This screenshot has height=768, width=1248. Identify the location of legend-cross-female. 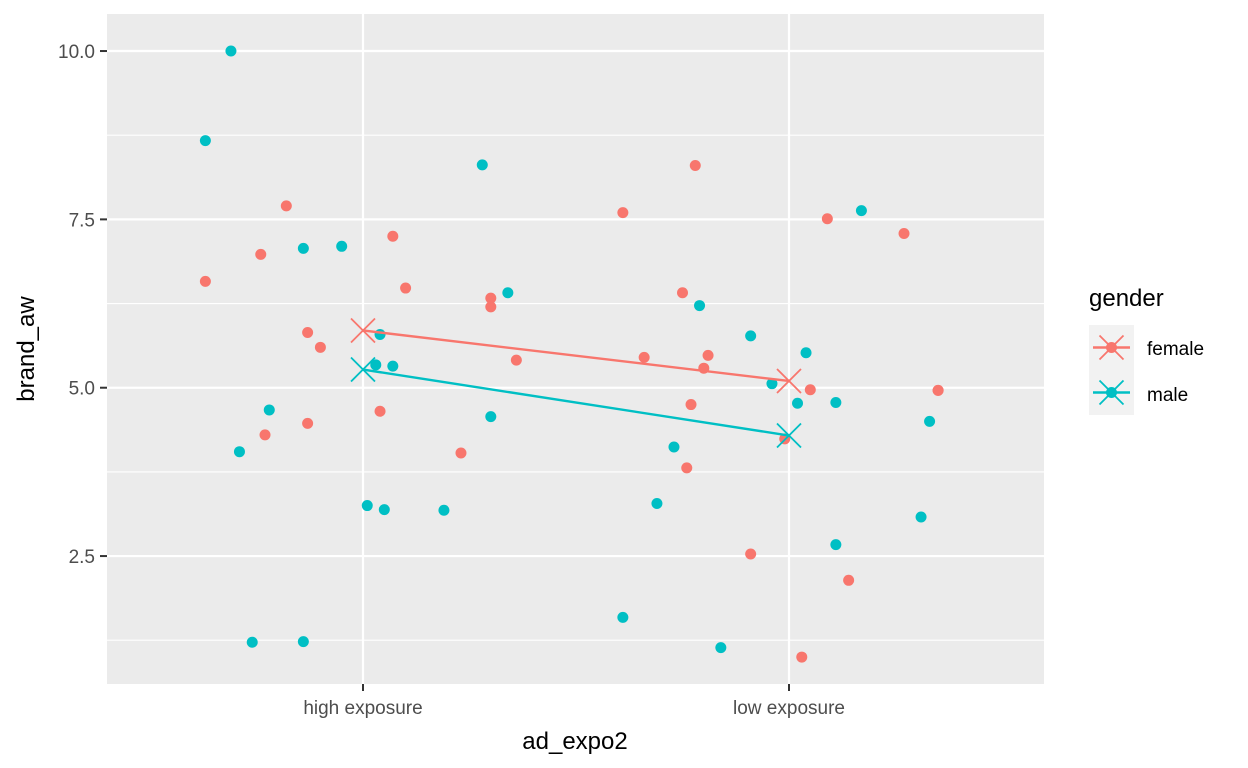
(1111, 347).